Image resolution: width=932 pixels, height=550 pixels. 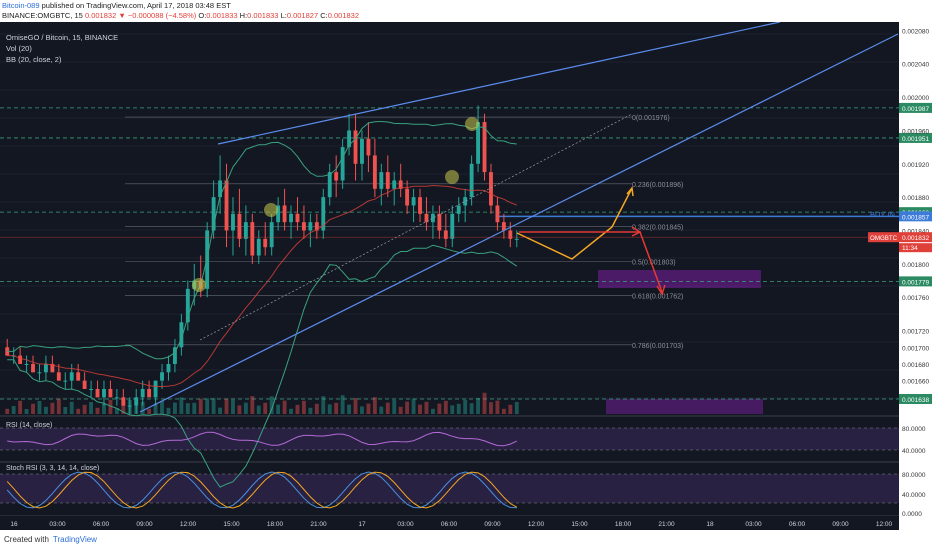 What do you see at coordinates (222, 15) in the screenshot?
I see `open-value: 0.001833` at bounding box center [222, 15].